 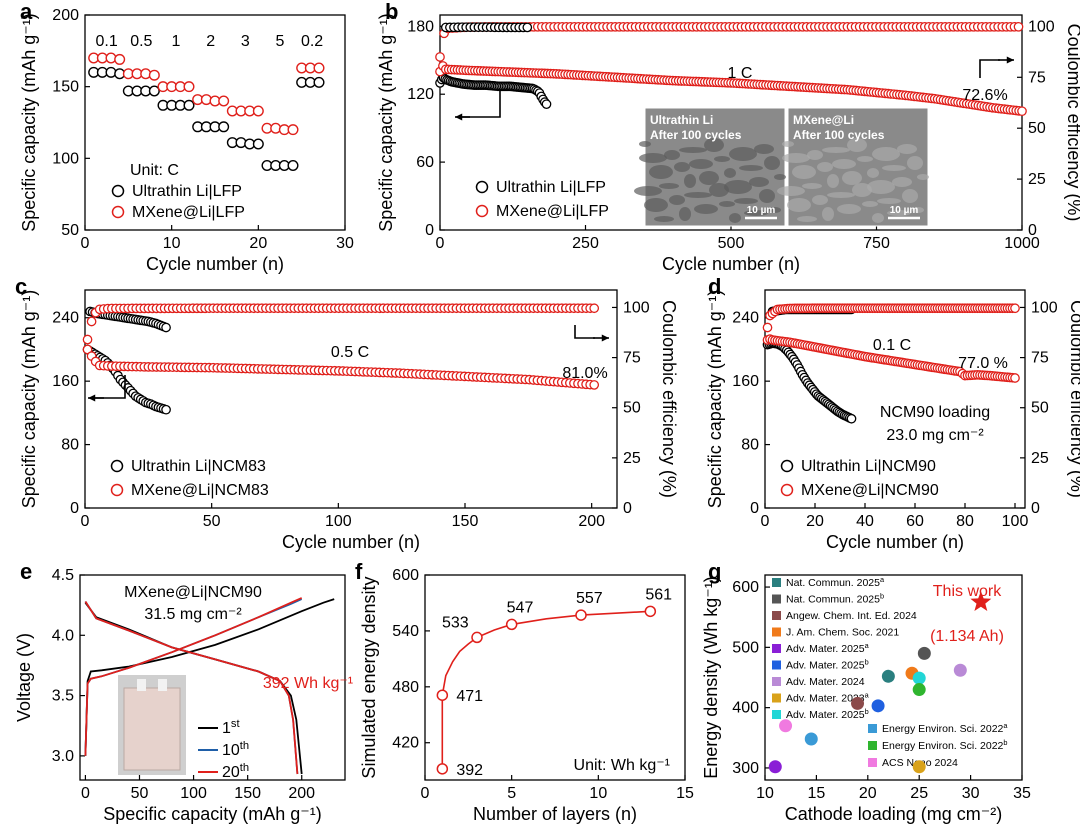 What do you see at coordinates (589, 598) in the screenshot?
I see `point-label: 557` at bounding box center [589, 598].